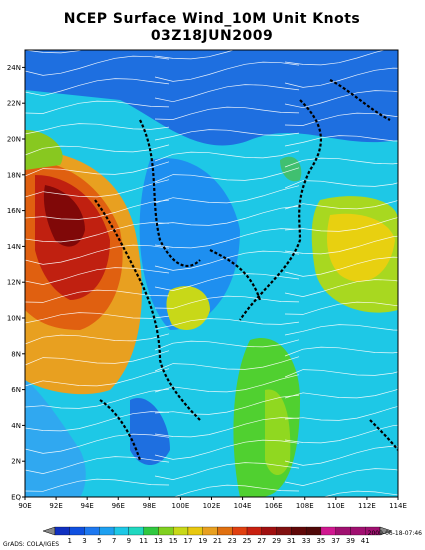 This screenshot has height=550, width=425. I want to click on colorbar-label: 27, so click(261, 541).